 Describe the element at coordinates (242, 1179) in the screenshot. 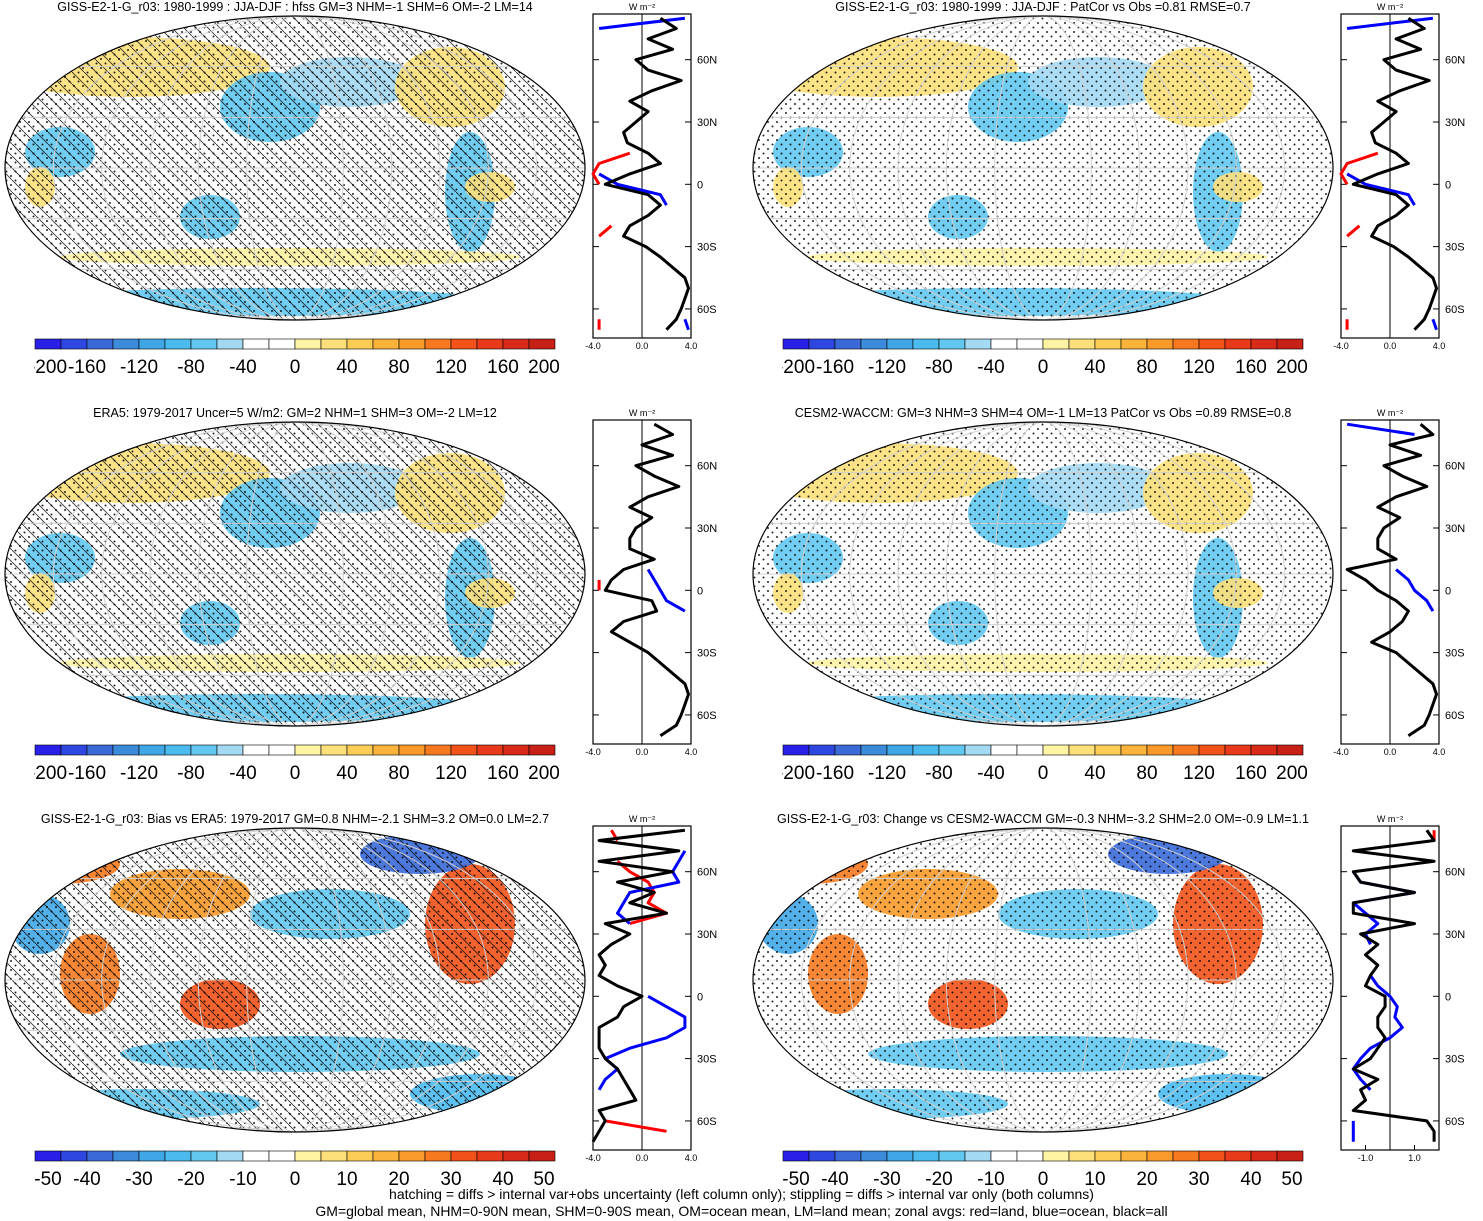

I see `colorbar-tick-label: -10` at that location.